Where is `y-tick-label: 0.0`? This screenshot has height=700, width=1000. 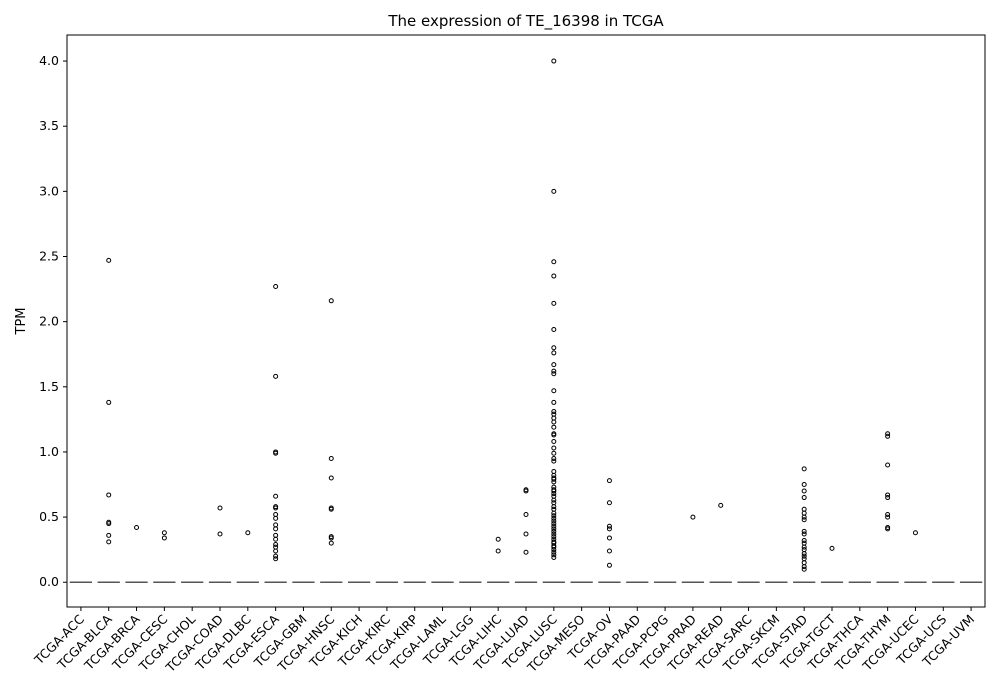 y-tick-label: 0.0 is located at coordinates (49, 581).